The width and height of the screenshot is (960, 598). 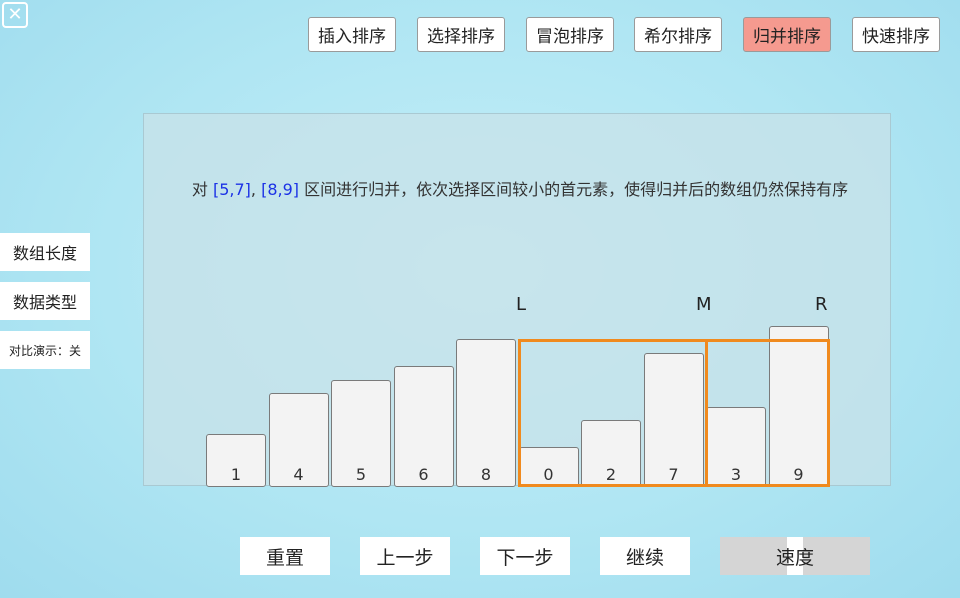 I want to click on tab-shell-sort: 希尔排序, so click(x=678, y=34).